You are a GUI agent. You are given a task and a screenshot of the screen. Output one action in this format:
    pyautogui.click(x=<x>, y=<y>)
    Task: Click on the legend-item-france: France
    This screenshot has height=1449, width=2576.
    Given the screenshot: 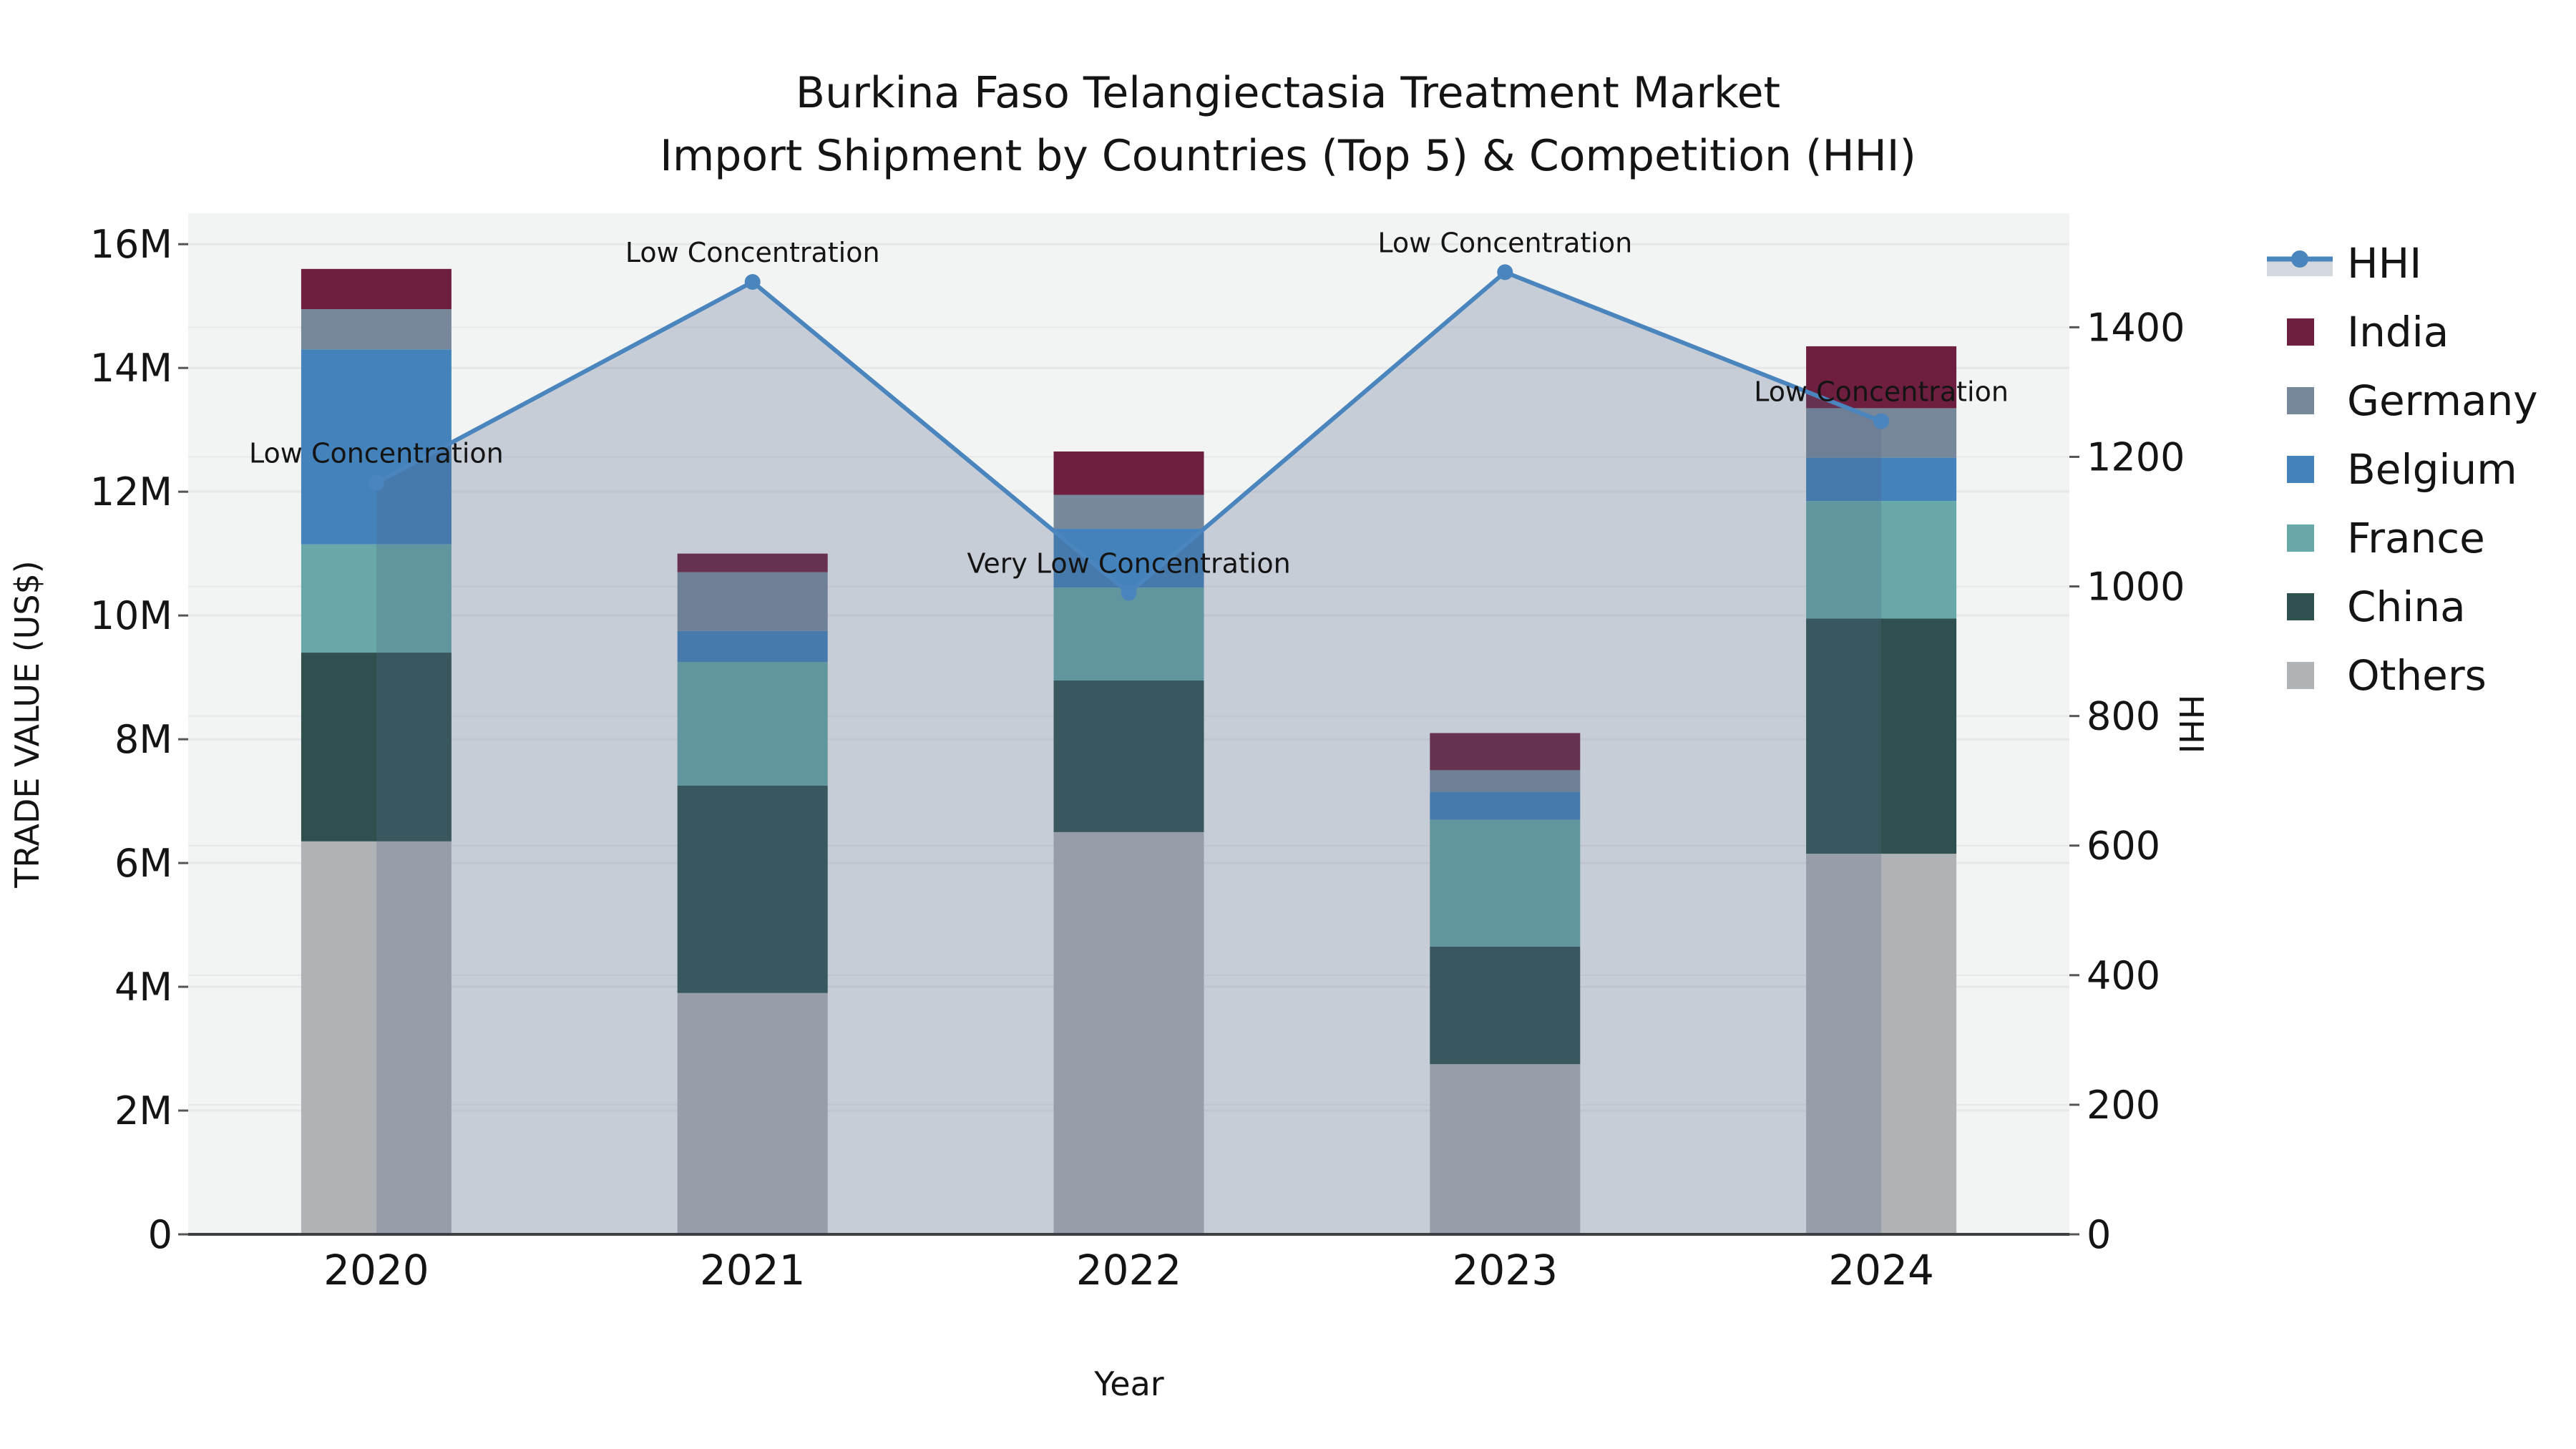 What is the action you would take?
    pyautogui.click(x=2386, y=538)
    